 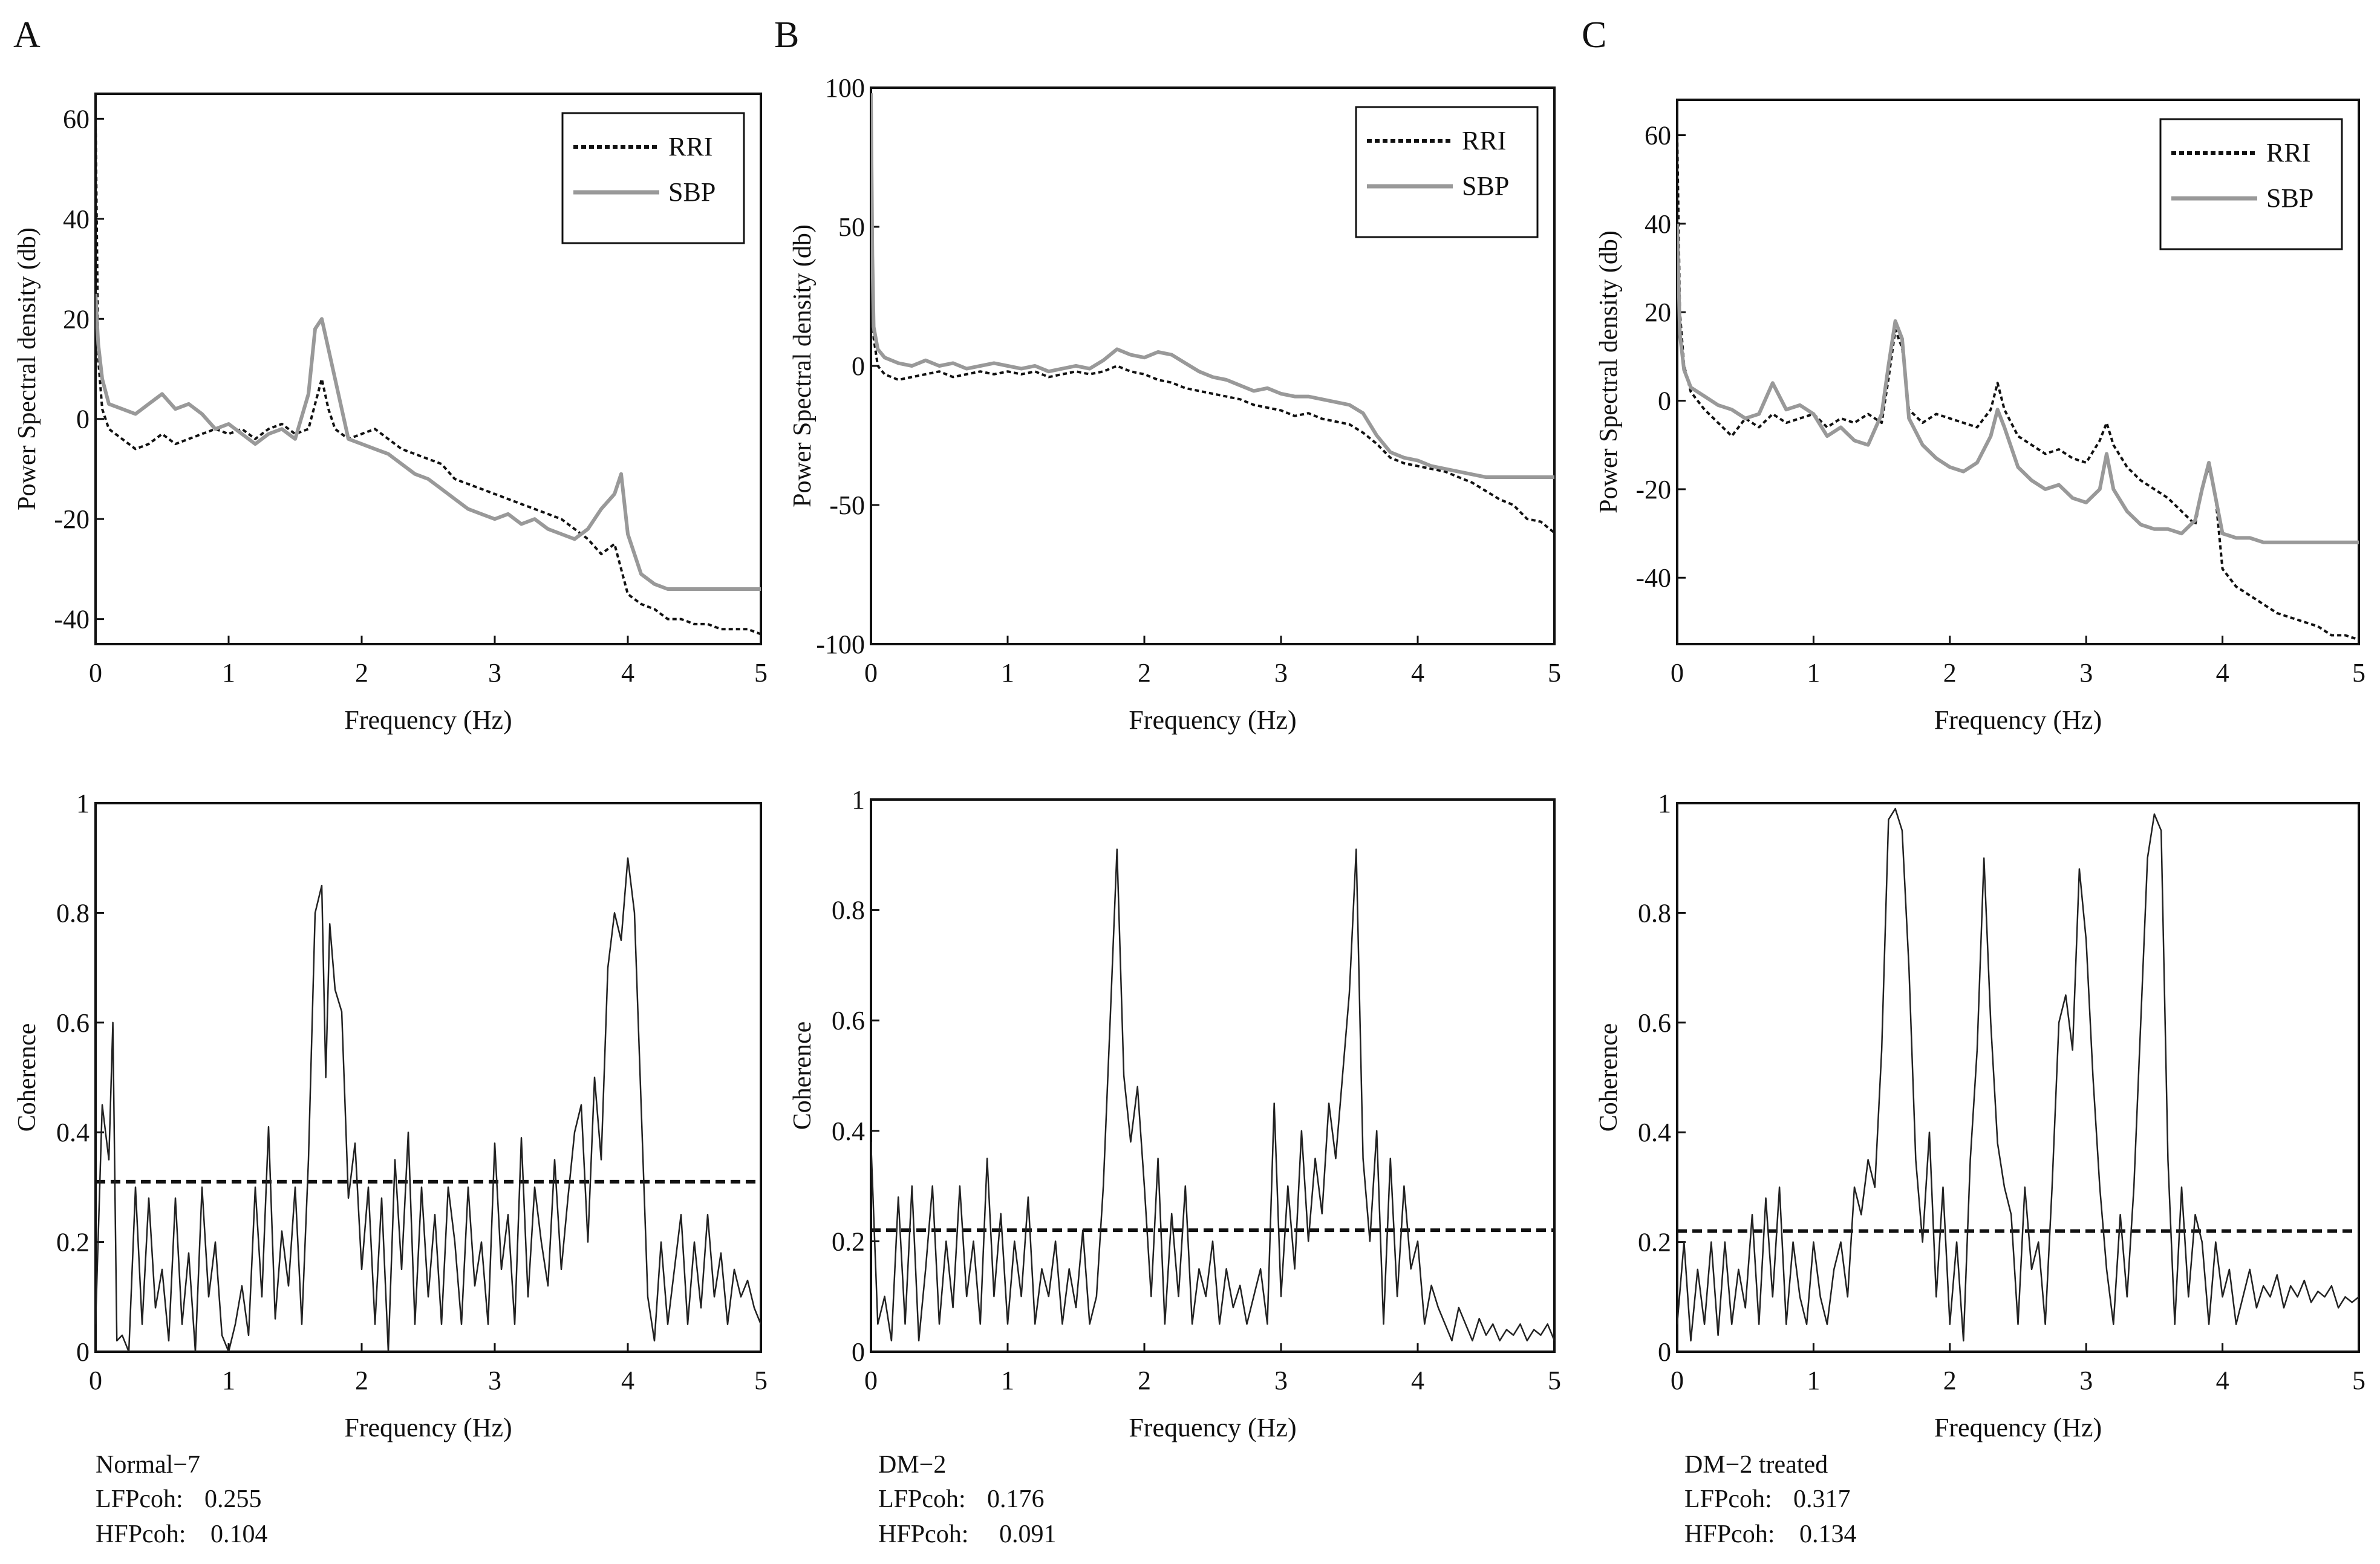 I want to click on hfpcoh-value: 0.104, so click(x=239, y=1534).